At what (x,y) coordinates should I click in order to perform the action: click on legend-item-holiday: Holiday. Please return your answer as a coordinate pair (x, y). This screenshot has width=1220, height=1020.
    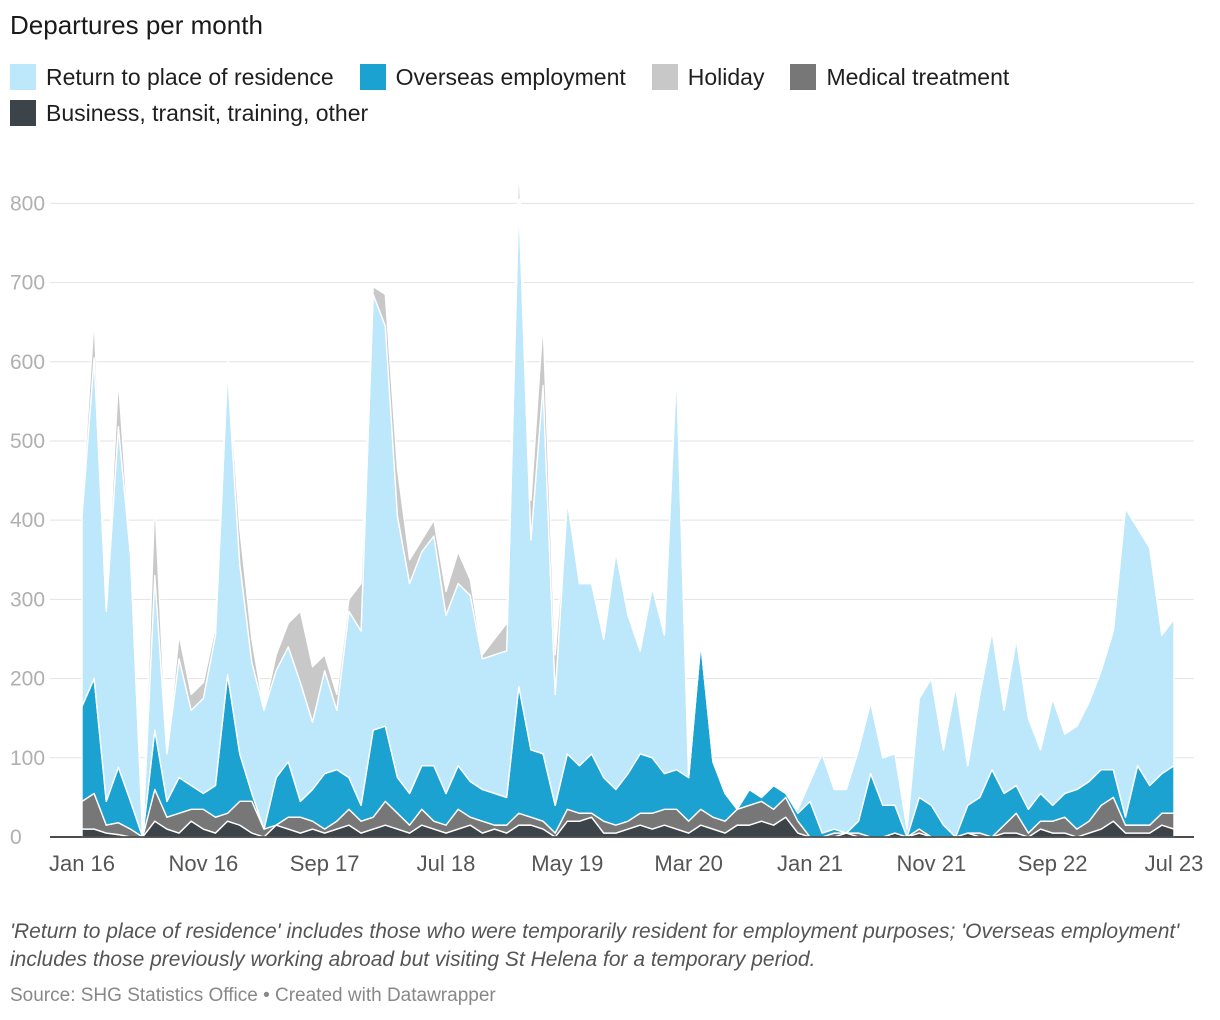
    Looking at the image, I should click on (708, 77).